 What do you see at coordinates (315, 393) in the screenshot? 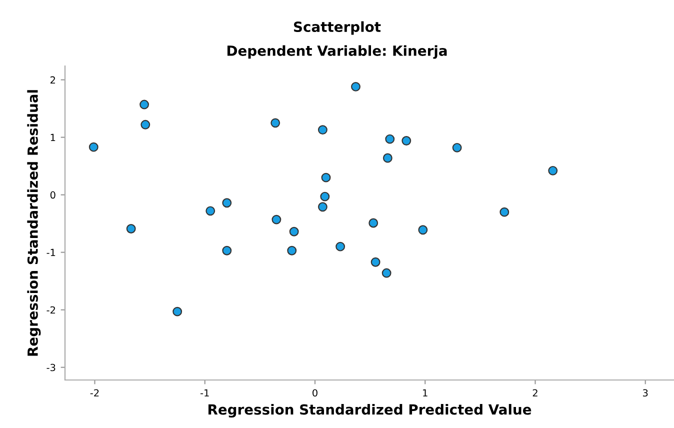
I see `x-tick-label: 0` at bounding box center [315, 393].